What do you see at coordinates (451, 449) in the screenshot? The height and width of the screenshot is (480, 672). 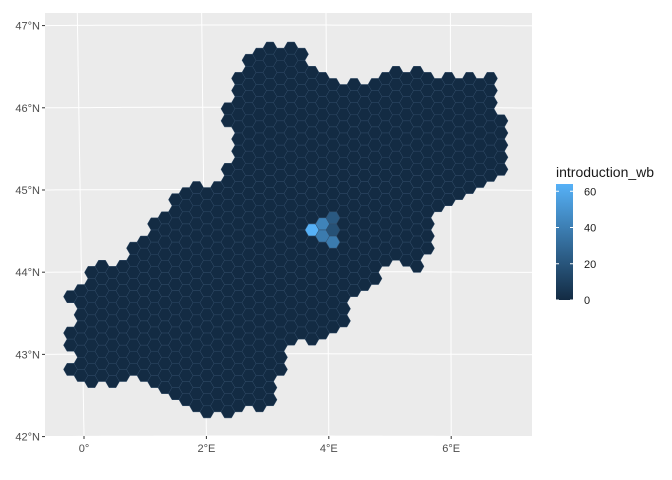 I see `x-tick-label: 6°E` at bounding box center [451, 449].